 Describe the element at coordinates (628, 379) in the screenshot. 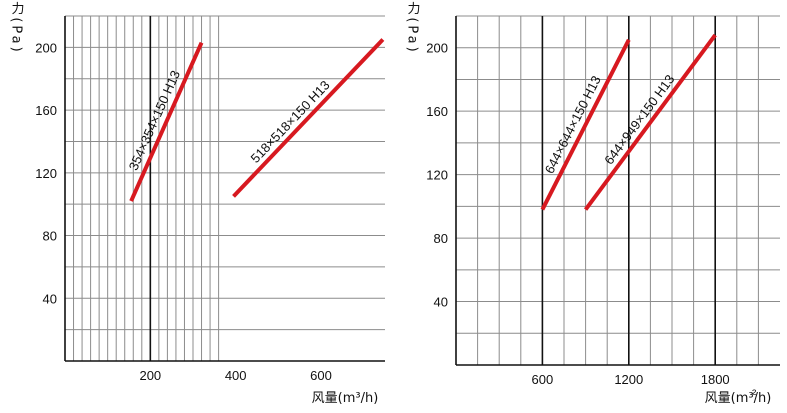

I see `x-tick-label: 1200` at that location.